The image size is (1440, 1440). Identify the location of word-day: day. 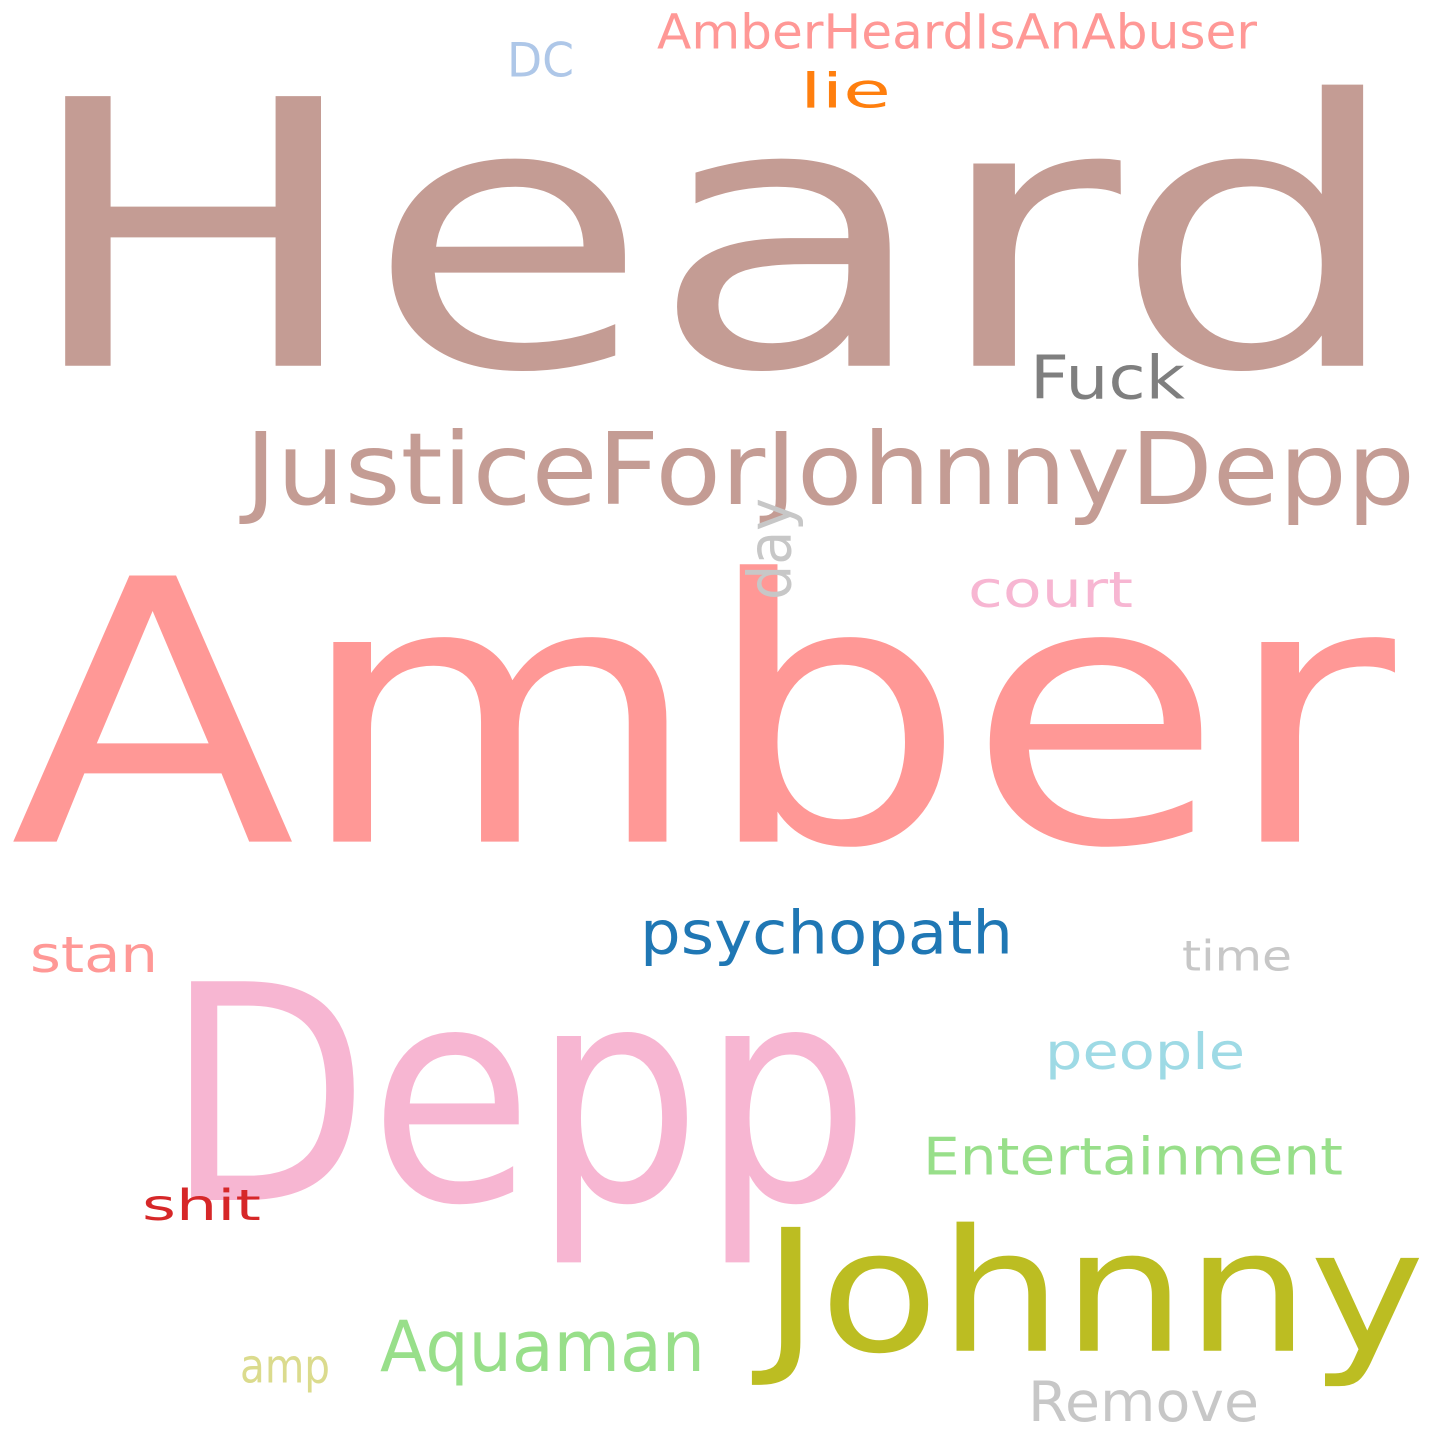
(769, 549).